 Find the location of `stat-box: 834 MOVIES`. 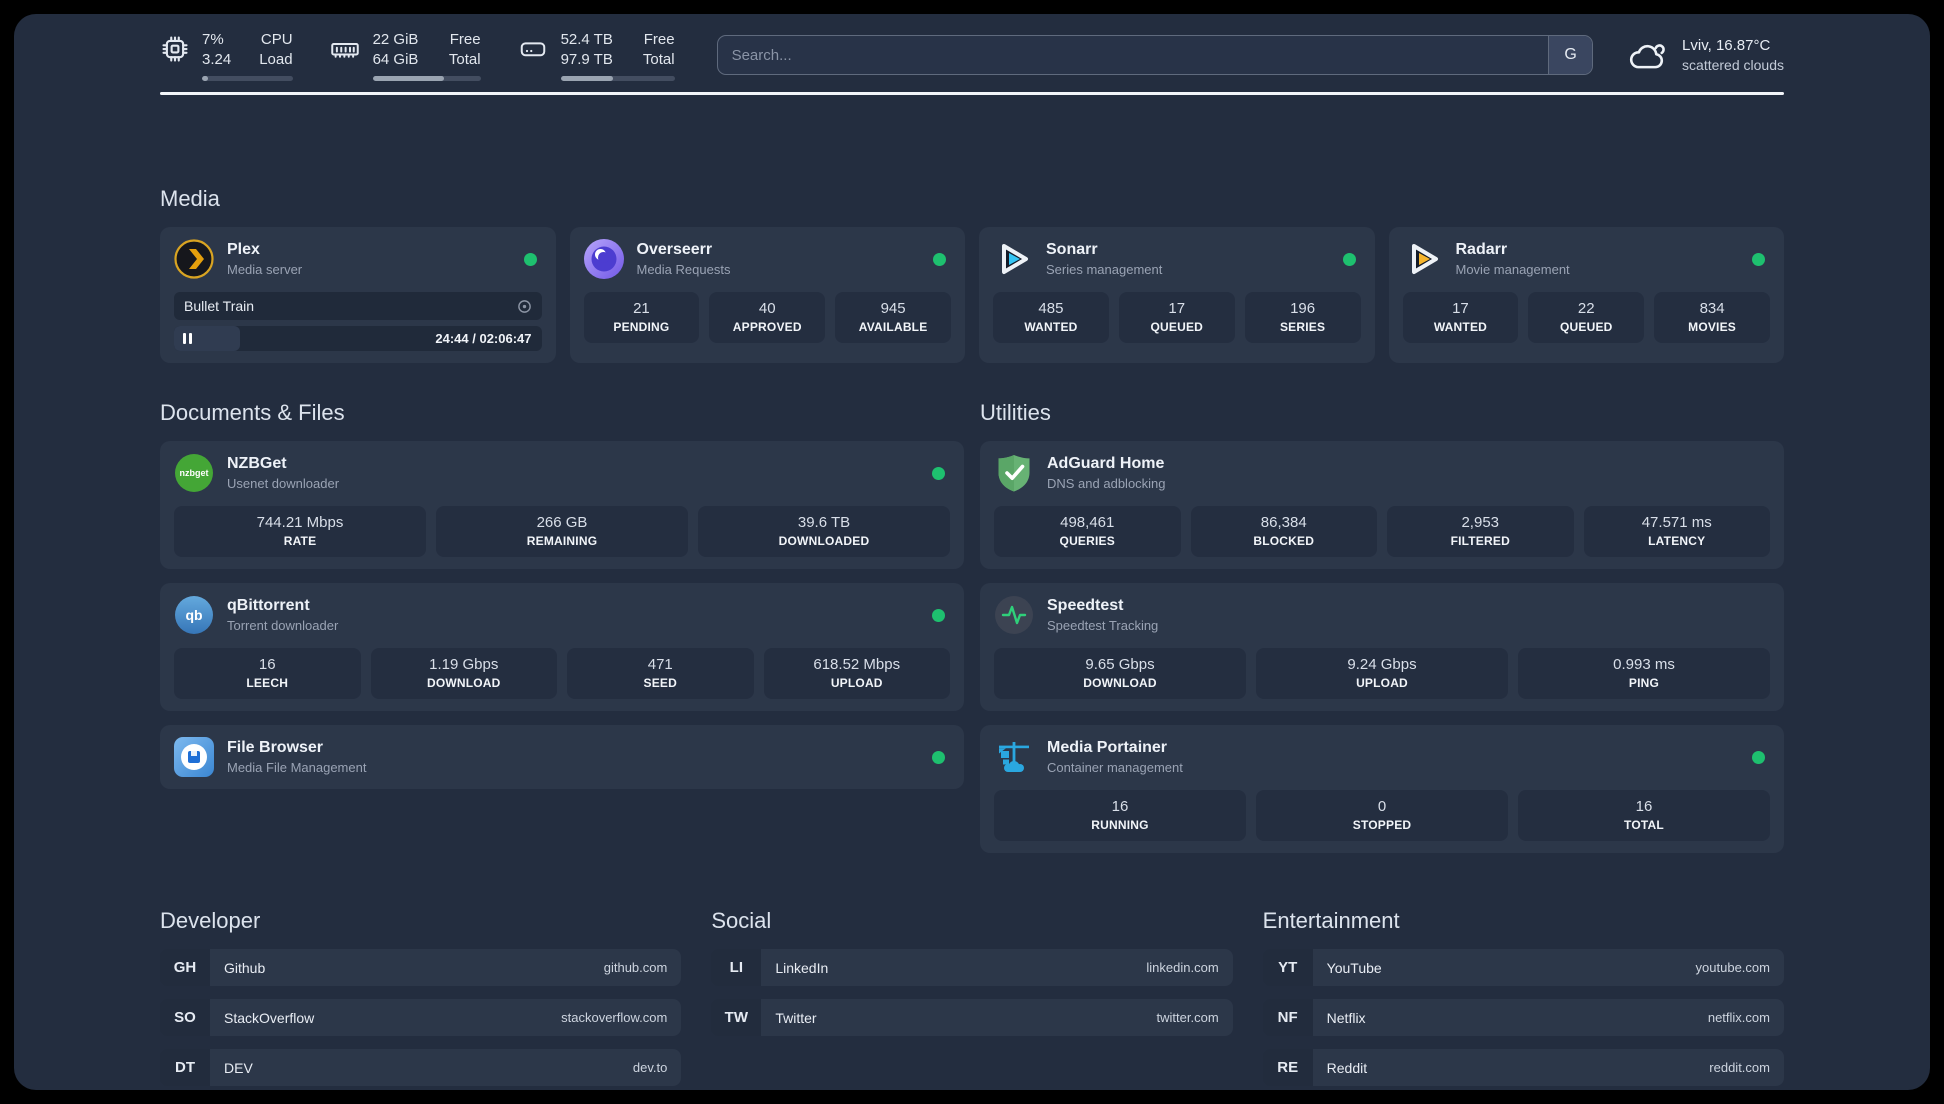

stat-box: 834 MOVIES is located at coordinates (1712, 317).